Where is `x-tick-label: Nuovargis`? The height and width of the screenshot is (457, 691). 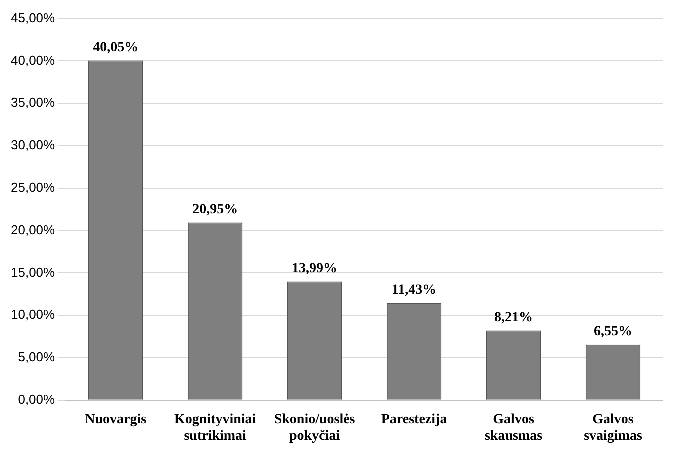
x-tick-label: Nuovargis is located at coordinates (116, 420).